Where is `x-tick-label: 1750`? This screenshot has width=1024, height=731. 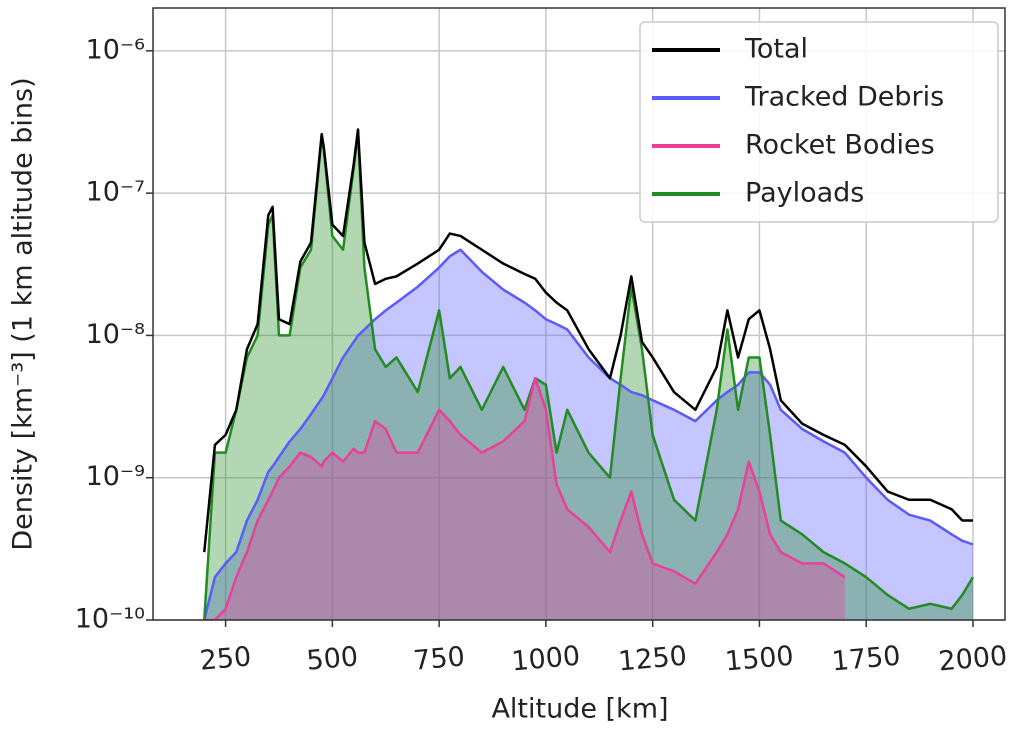 x-tick-label: 1750 is located at coordinates (866, 659).